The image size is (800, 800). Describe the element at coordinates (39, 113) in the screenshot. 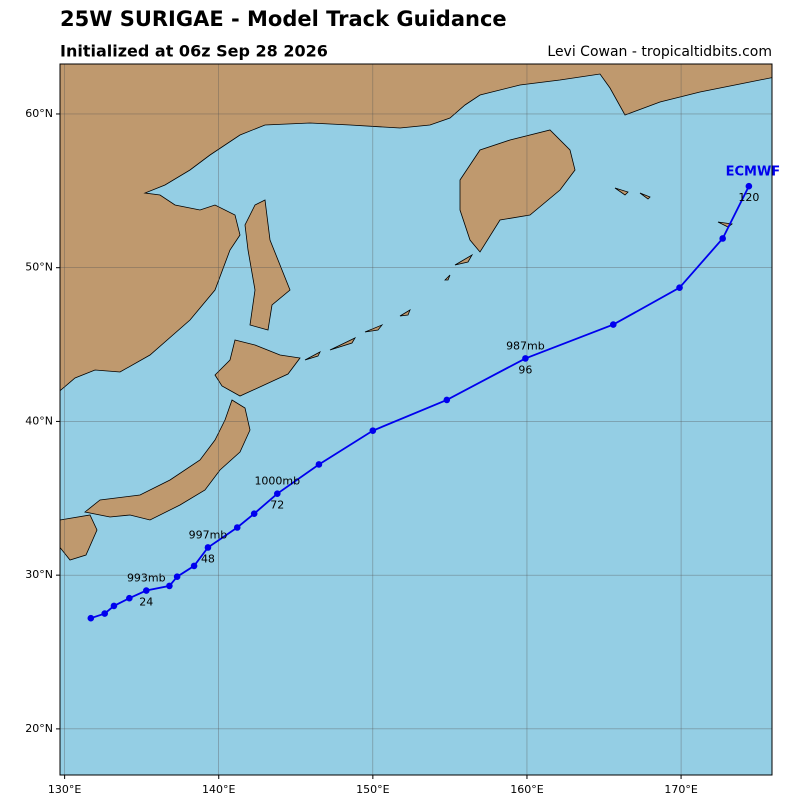

I see `y-tick-label: 60°N` at that location.